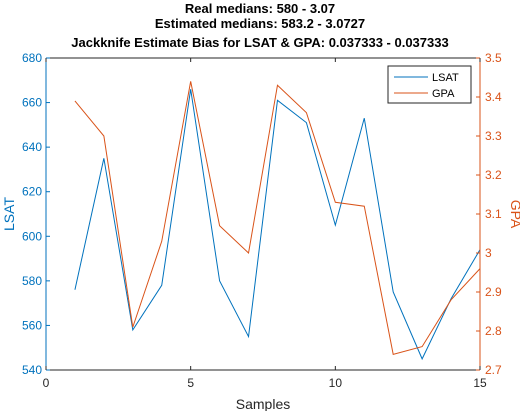 The height and width of the screenshot is (411, 520). Describe the element at coordinates (32, 370) in the screenshot. I see `left-tick-label: 540` at that location.